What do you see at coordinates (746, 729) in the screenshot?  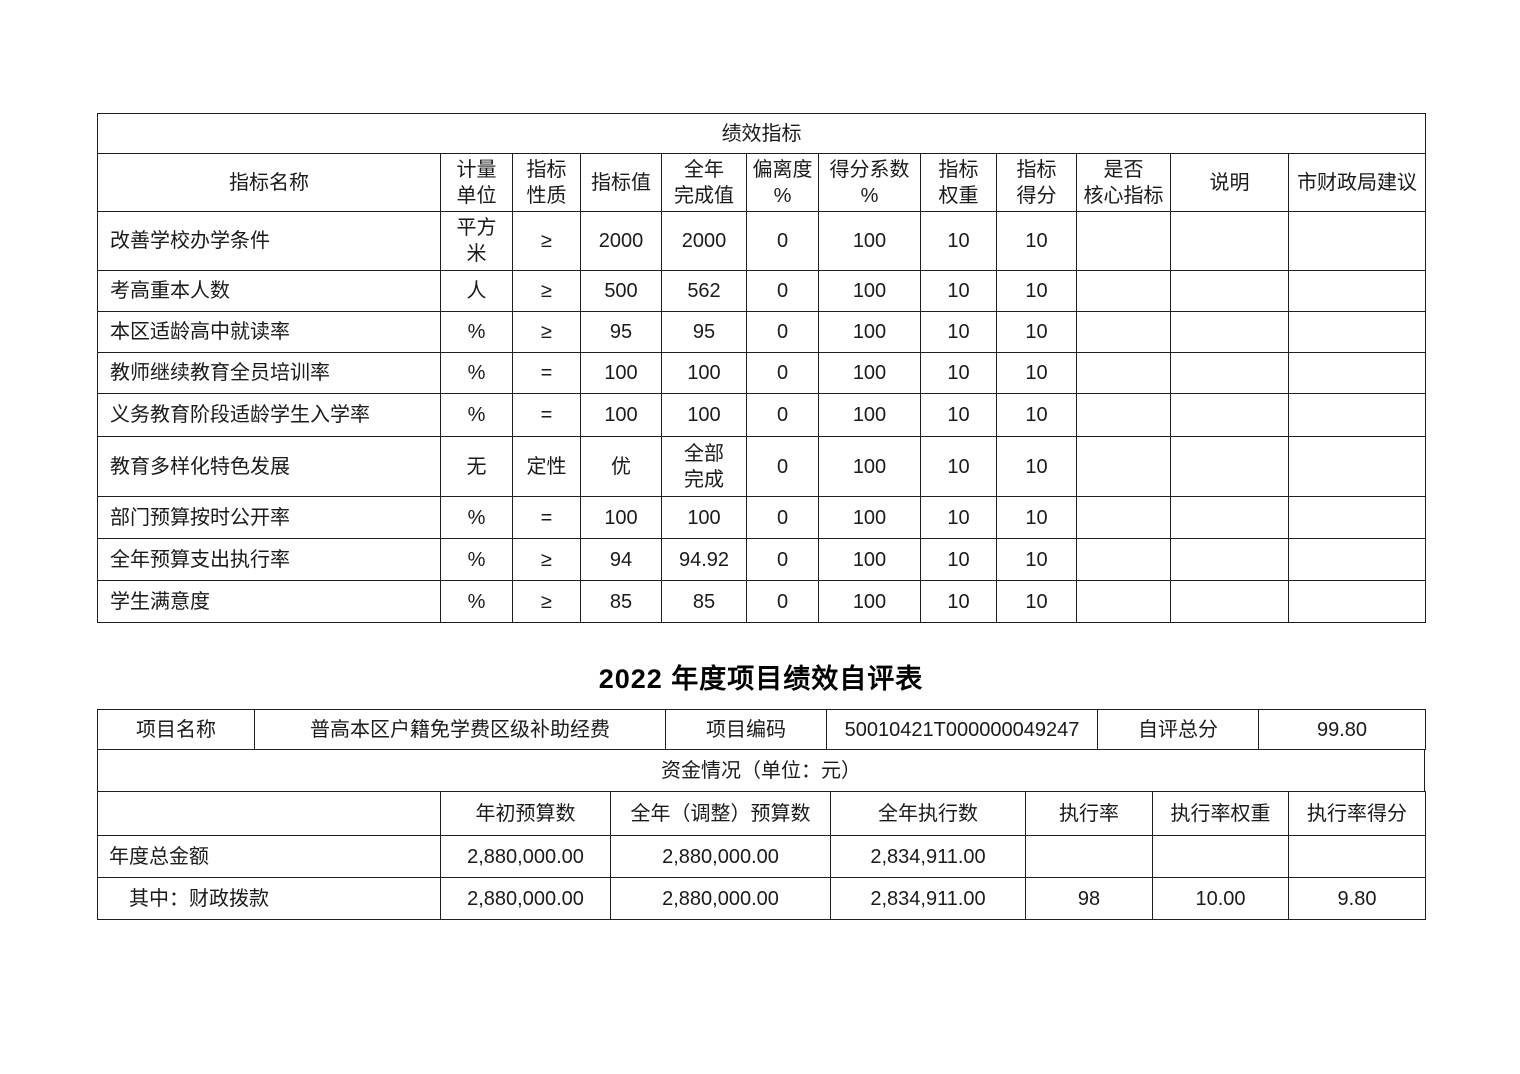 I see `project-code-label: 项目编码` at bounding box center [746, 729].